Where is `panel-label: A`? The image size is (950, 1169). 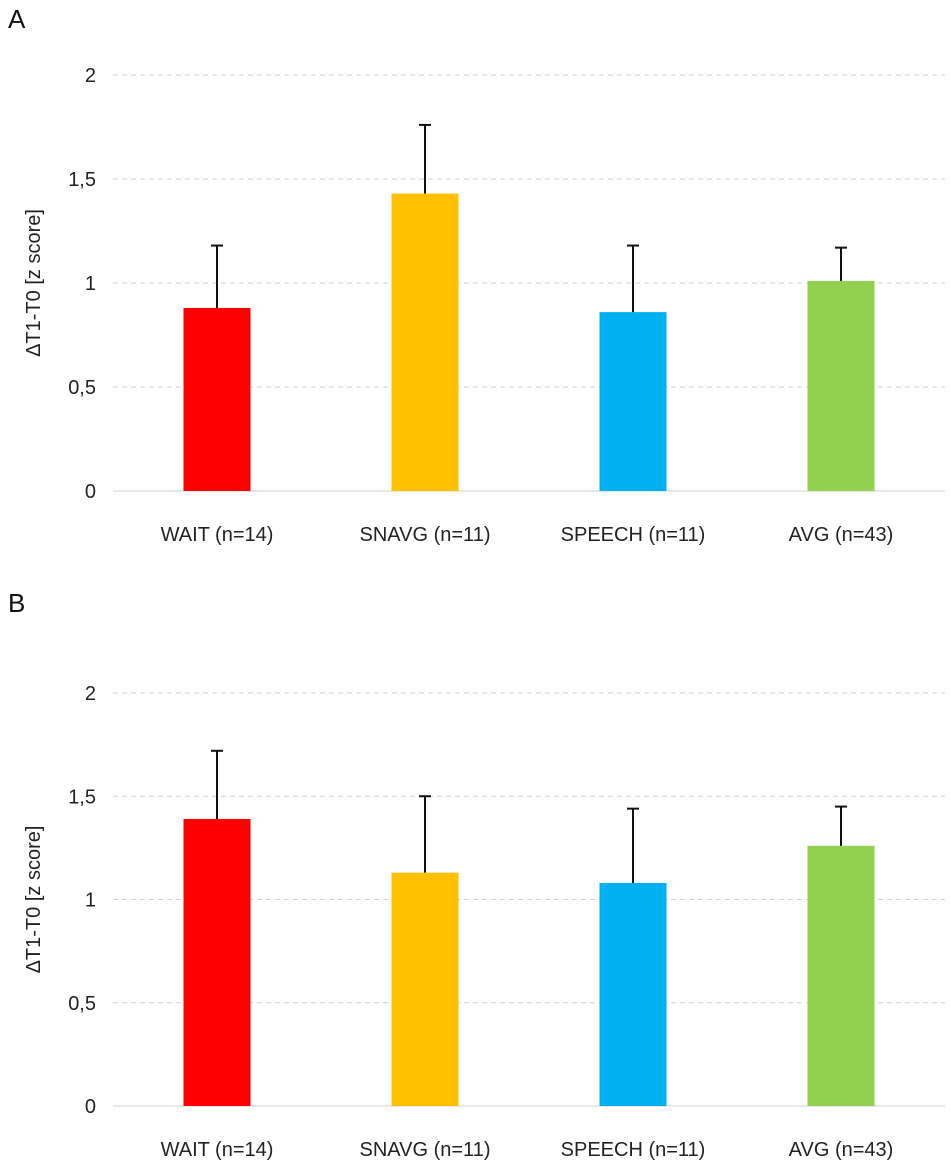 panel-label: A is located at coordinates (17, 19).